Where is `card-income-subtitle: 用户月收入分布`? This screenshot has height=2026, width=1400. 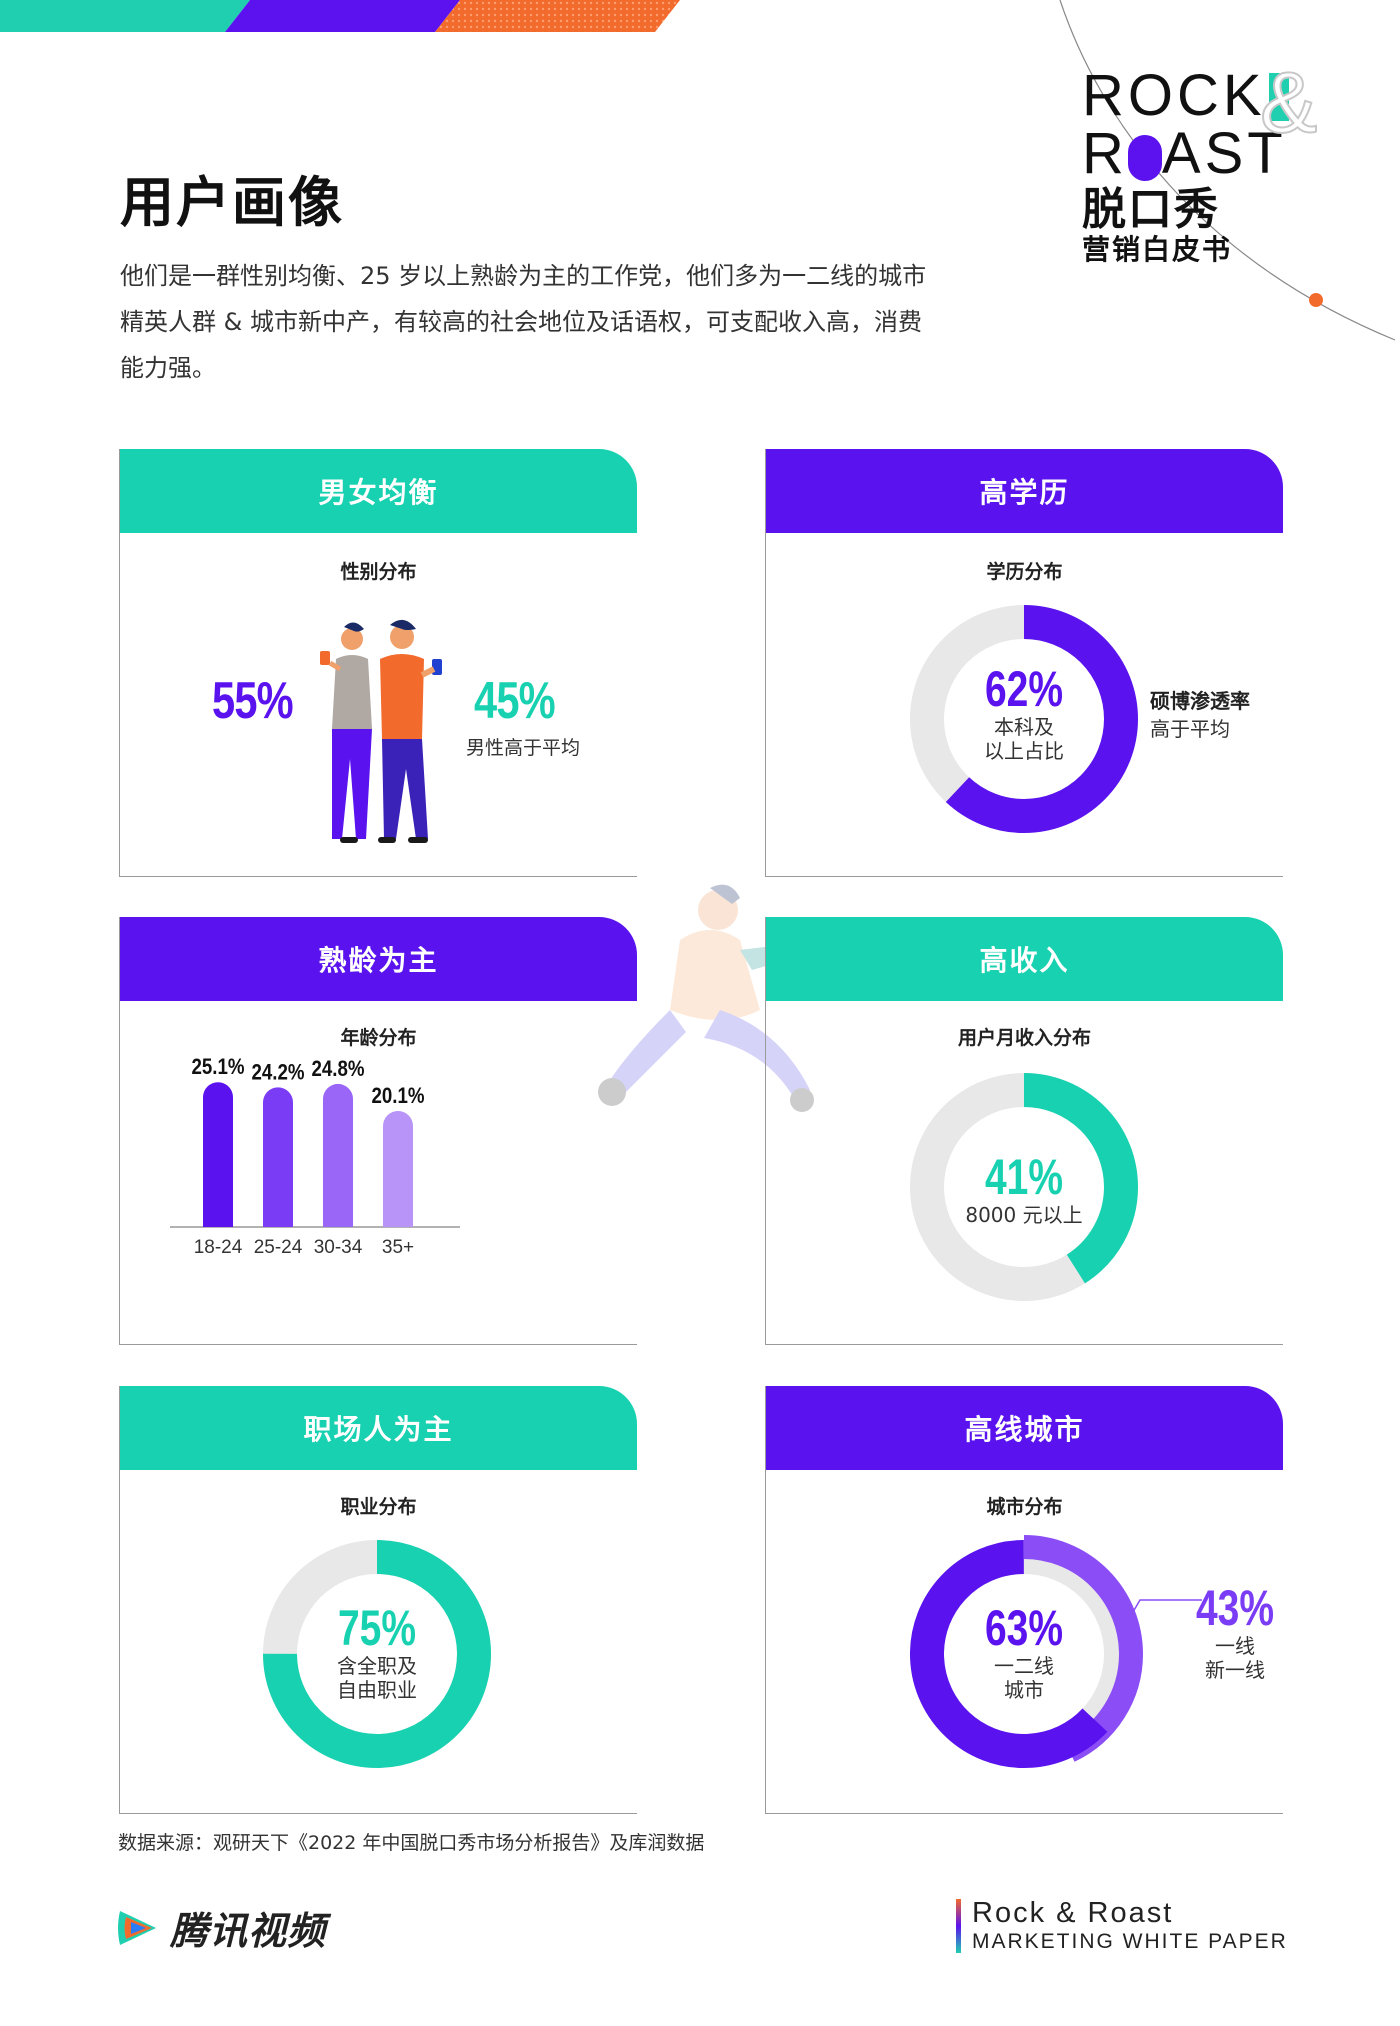 card-income-subtitle: 用户月收入分布 is located at coordinates (1024, 1038).